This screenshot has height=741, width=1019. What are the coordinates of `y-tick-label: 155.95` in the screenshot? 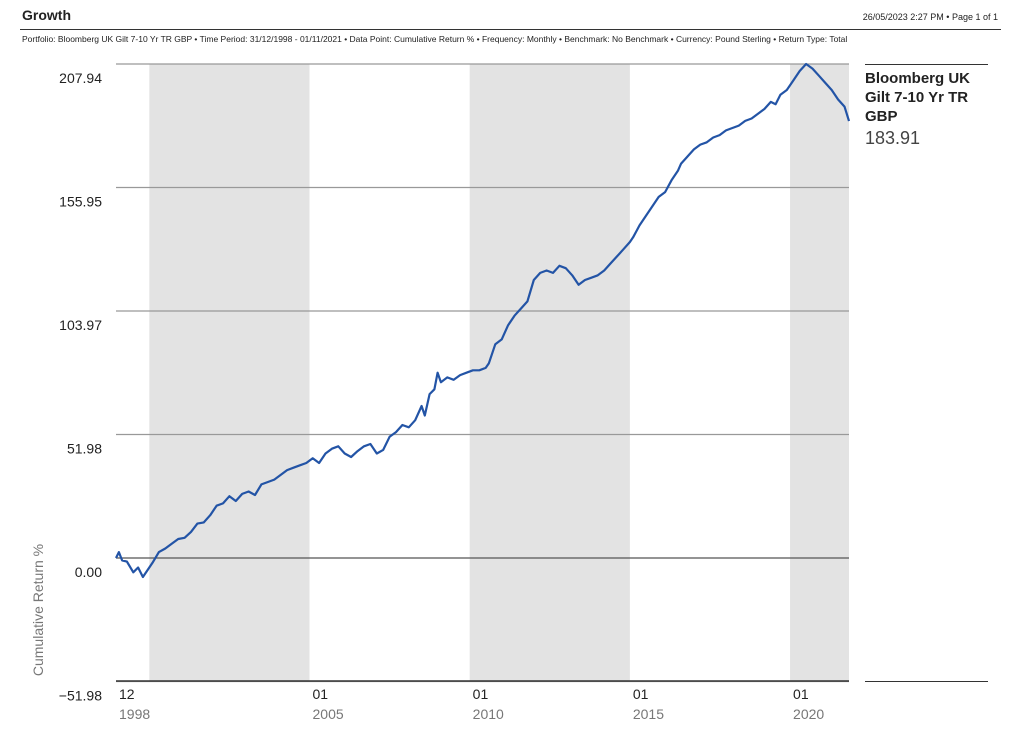 It's located at (80, 202).